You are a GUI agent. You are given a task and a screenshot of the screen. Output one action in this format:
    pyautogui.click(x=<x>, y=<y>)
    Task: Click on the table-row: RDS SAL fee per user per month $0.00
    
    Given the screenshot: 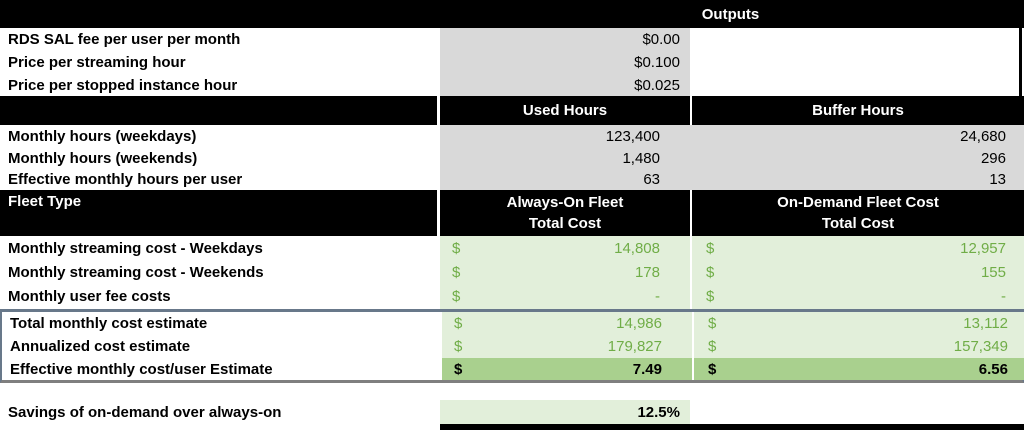 What is the action you would take?
    pyautogui.click(x=512, y=39)
    